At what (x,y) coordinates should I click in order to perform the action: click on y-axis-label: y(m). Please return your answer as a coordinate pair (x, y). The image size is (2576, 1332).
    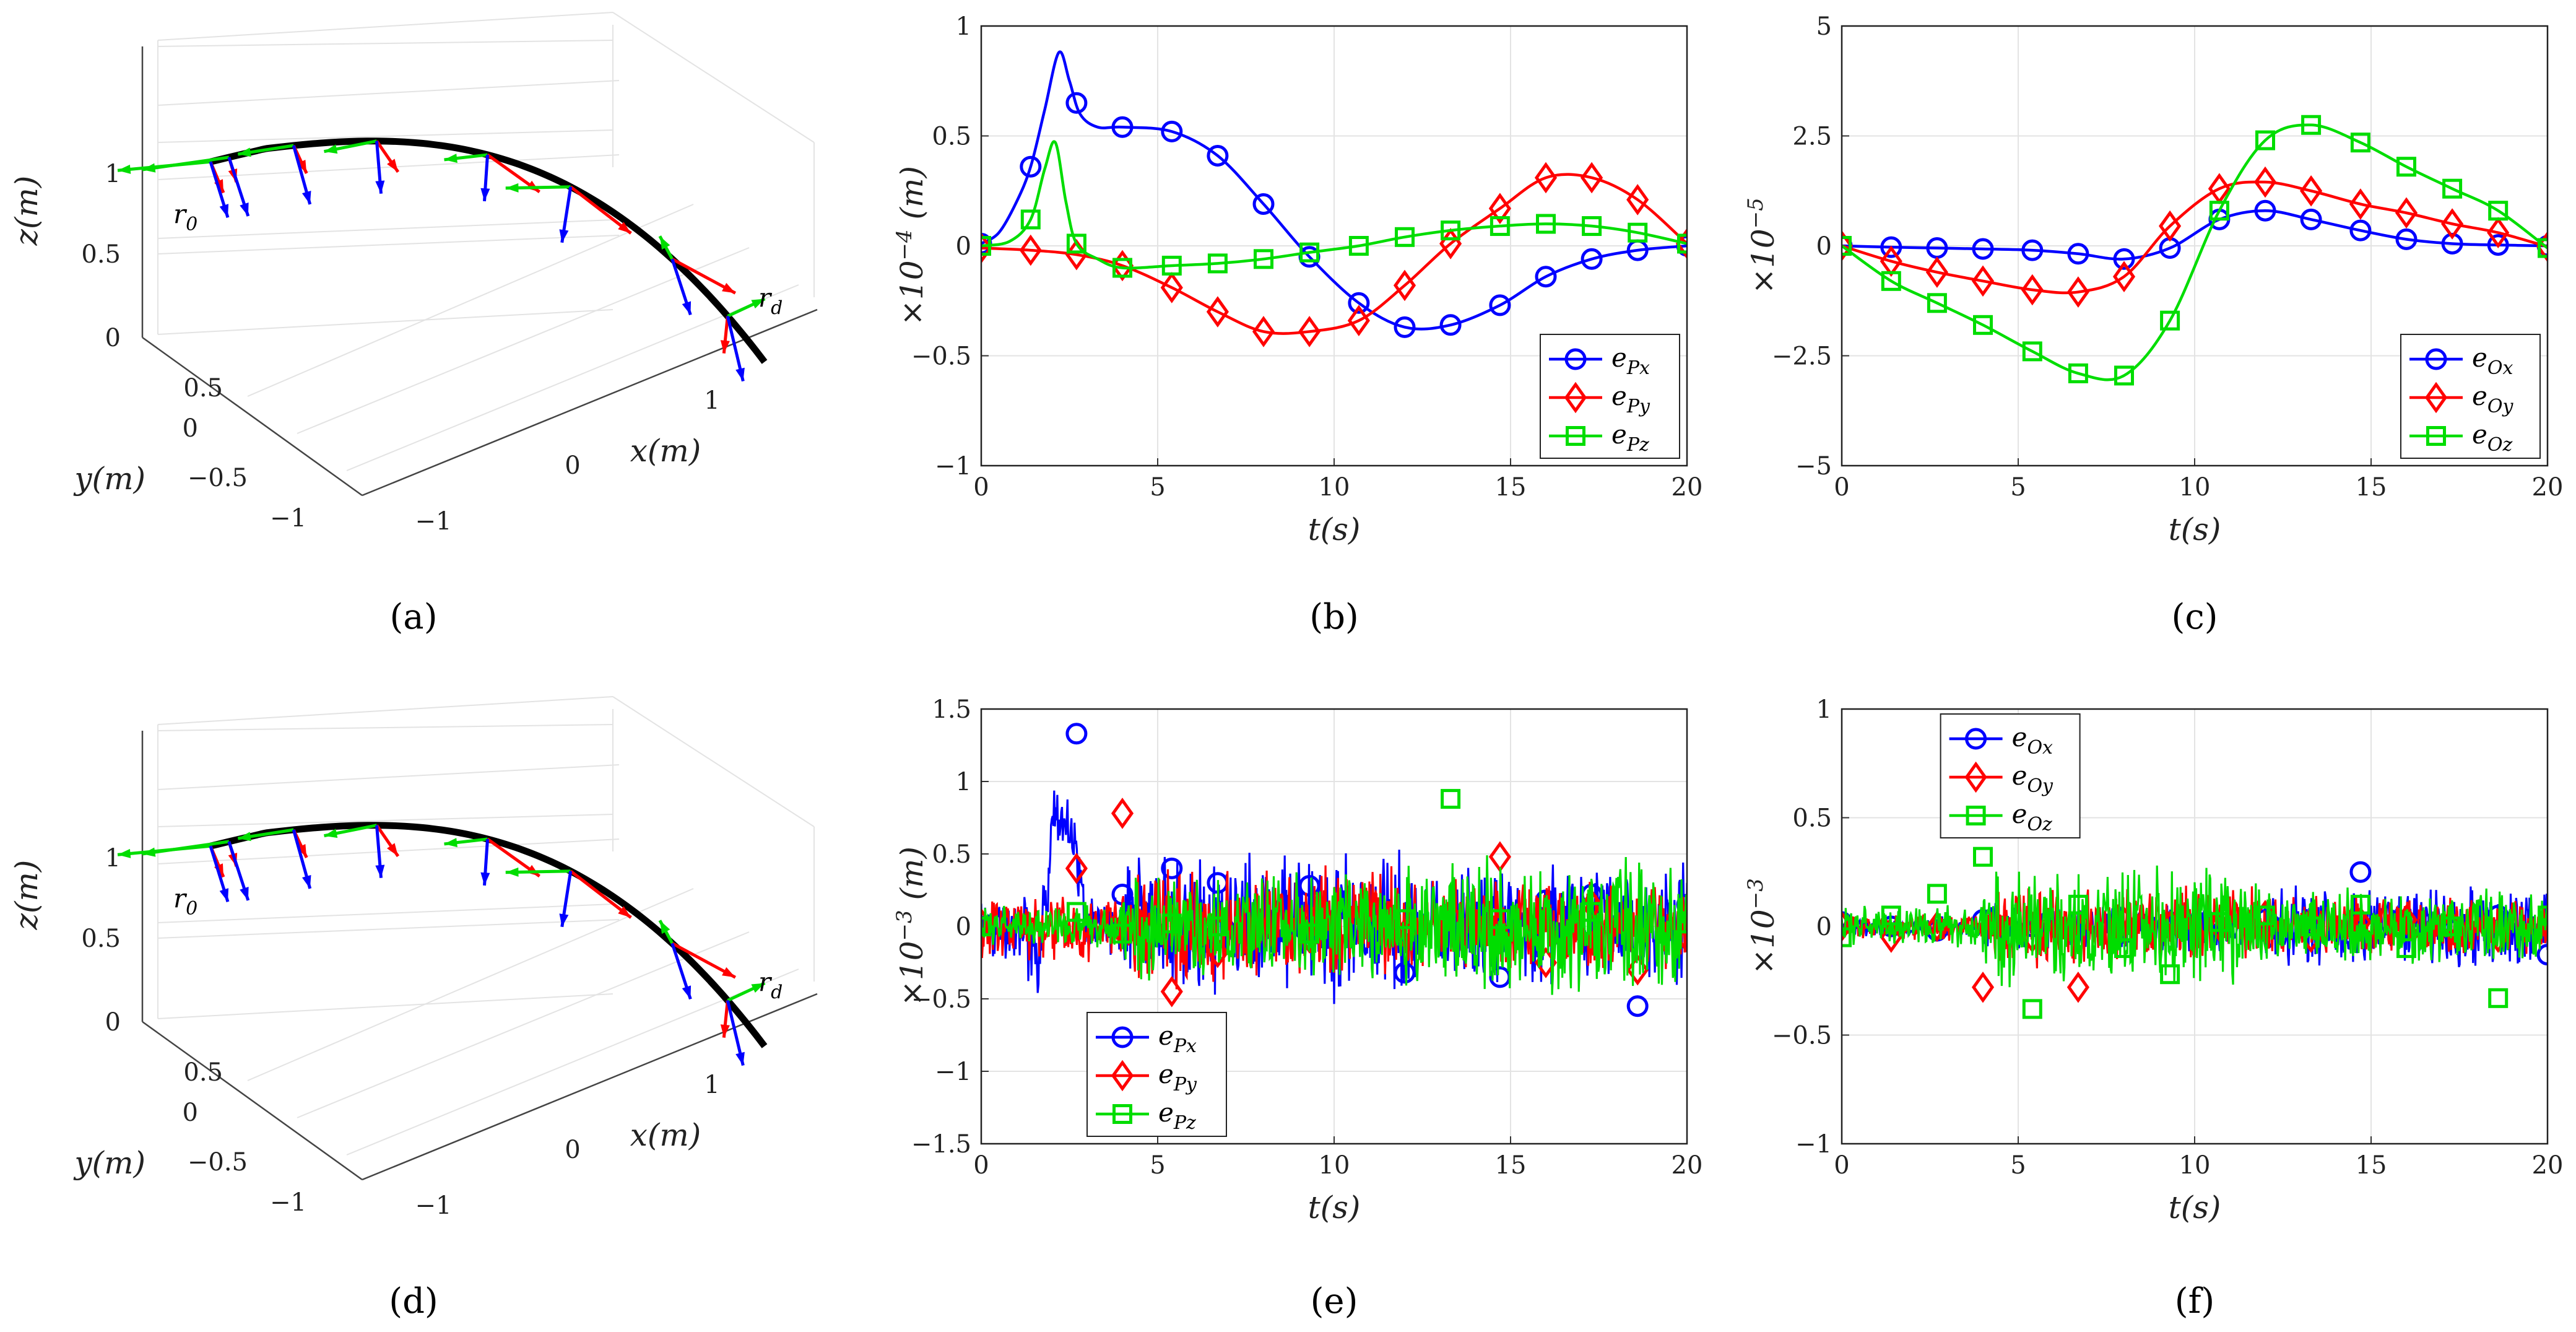
    Looking at the image, I should click on (109, 479).